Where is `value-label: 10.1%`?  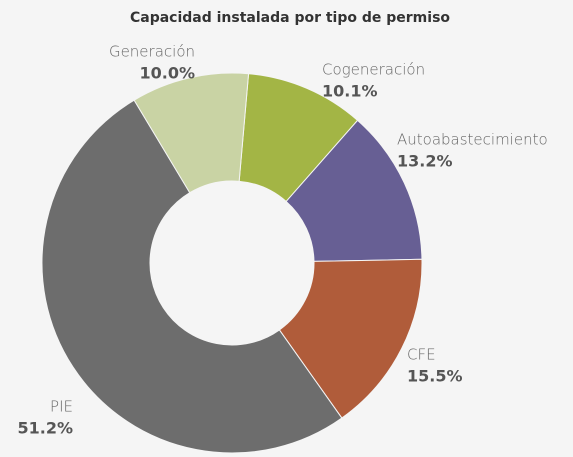 value-label: 10.1% is located at coordinates (350, 91).